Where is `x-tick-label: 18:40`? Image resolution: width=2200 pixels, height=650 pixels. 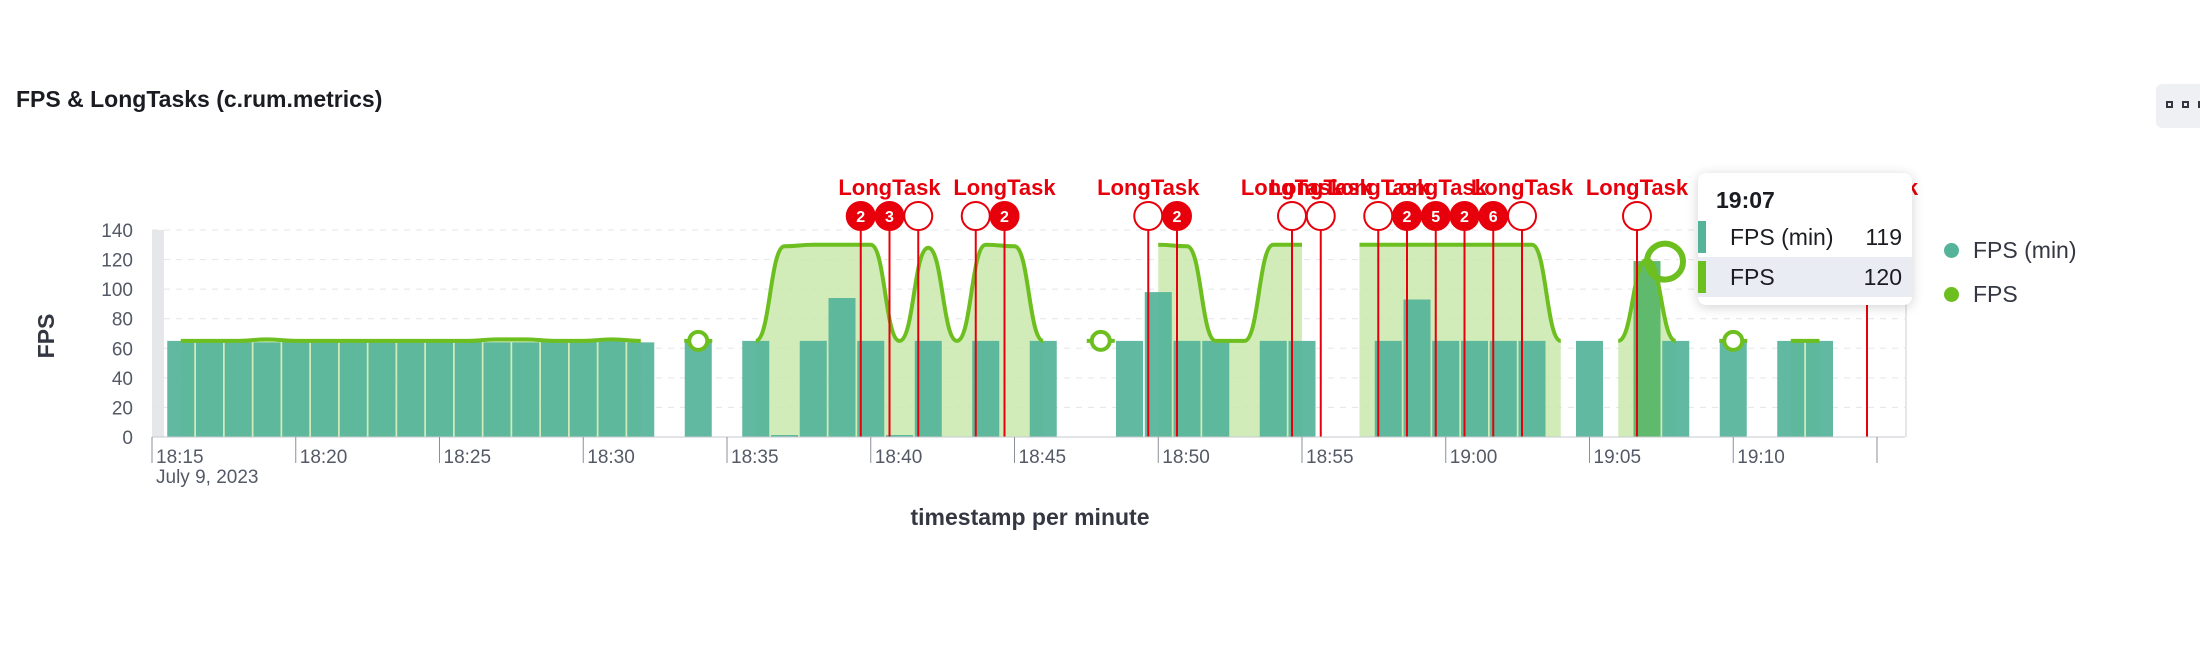 x-tick-label: 18:40 is located at coordinates (899, 457).